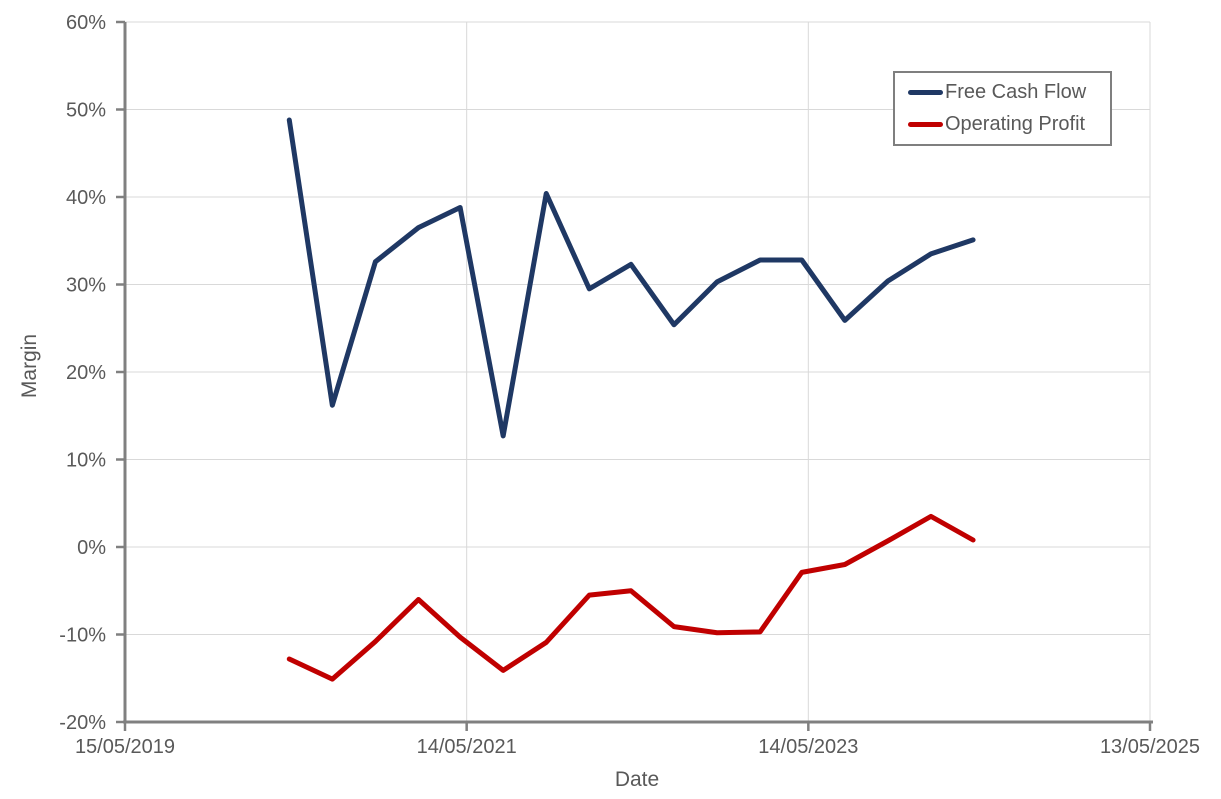  I want to click on y-tick-label: 30%, so click(86, 286).